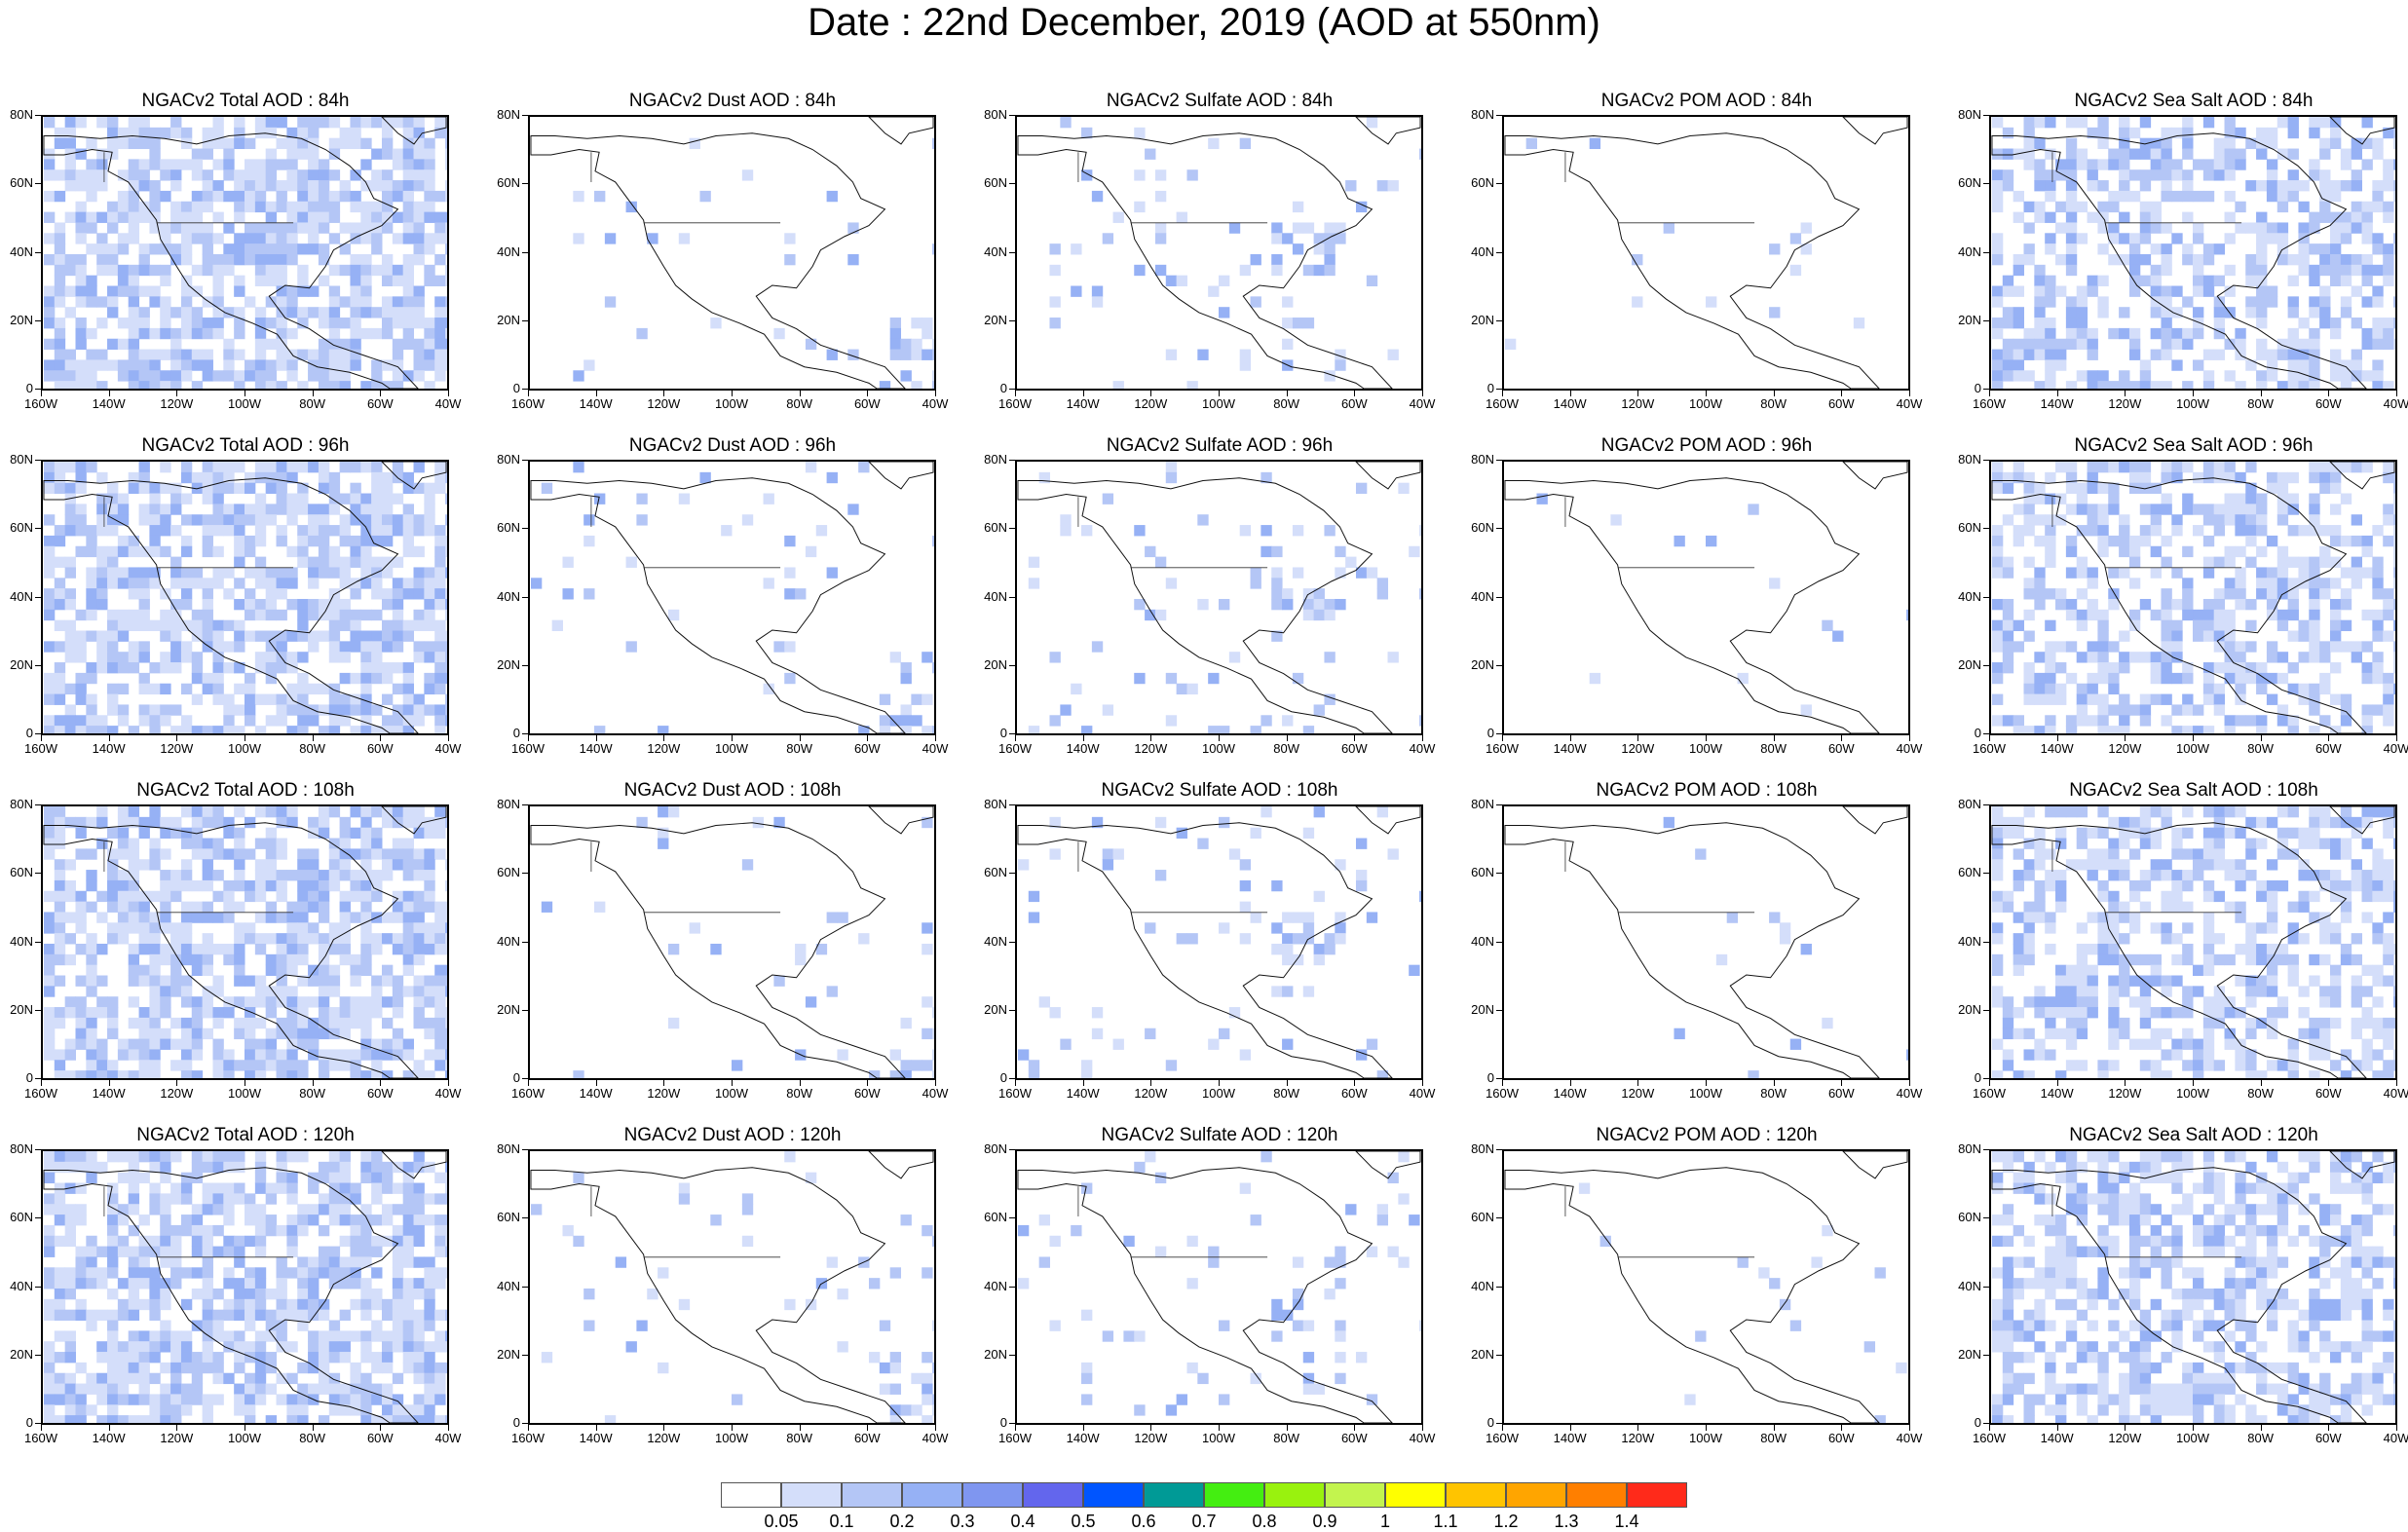  Describe the element at coordinates (1385, 1522) in the screenshot. I see `colorbar-label: 1` at that location.